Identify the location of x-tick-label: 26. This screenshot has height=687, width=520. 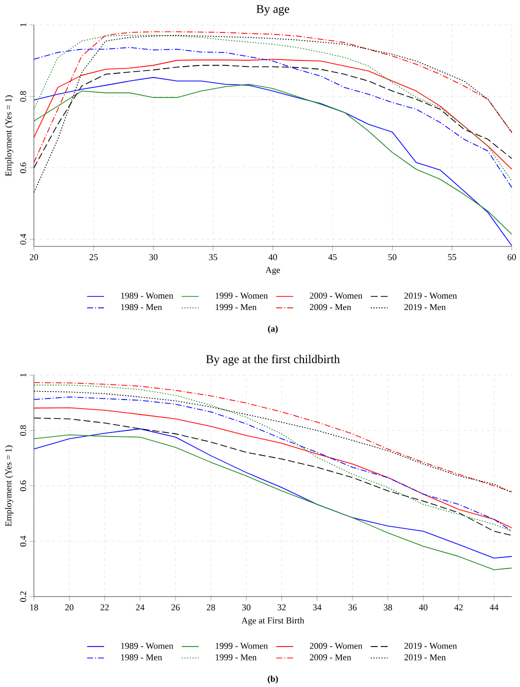
(176, 607).